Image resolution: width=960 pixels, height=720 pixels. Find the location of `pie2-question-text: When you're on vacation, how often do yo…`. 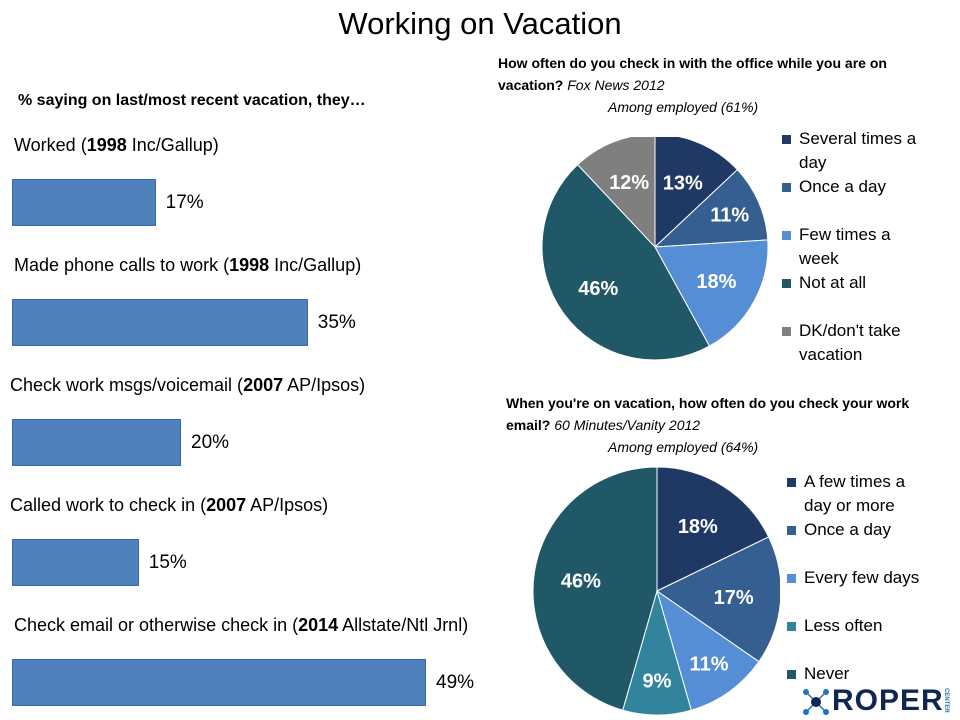

pie2-question-text: When you're on vacation, how often do yo… is located at coordinates (708, 414).